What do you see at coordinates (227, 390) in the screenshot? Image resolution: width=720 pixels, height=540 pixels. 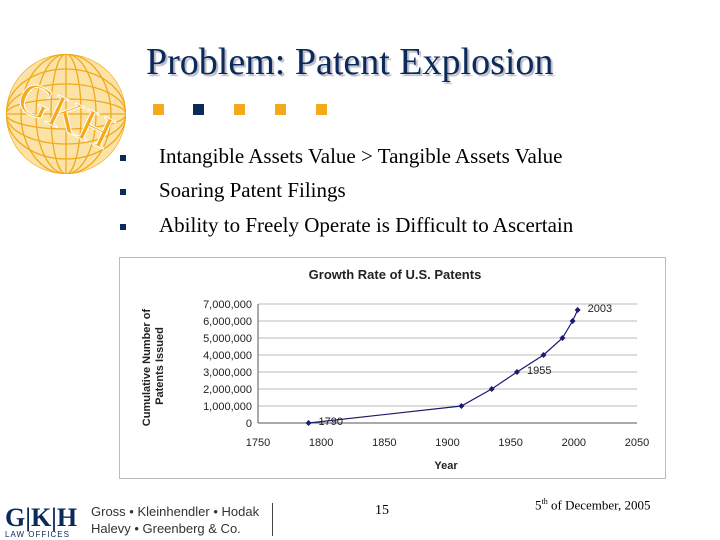 I see `y-tick-label: 2,000,000` at bounding box center [227, 390].